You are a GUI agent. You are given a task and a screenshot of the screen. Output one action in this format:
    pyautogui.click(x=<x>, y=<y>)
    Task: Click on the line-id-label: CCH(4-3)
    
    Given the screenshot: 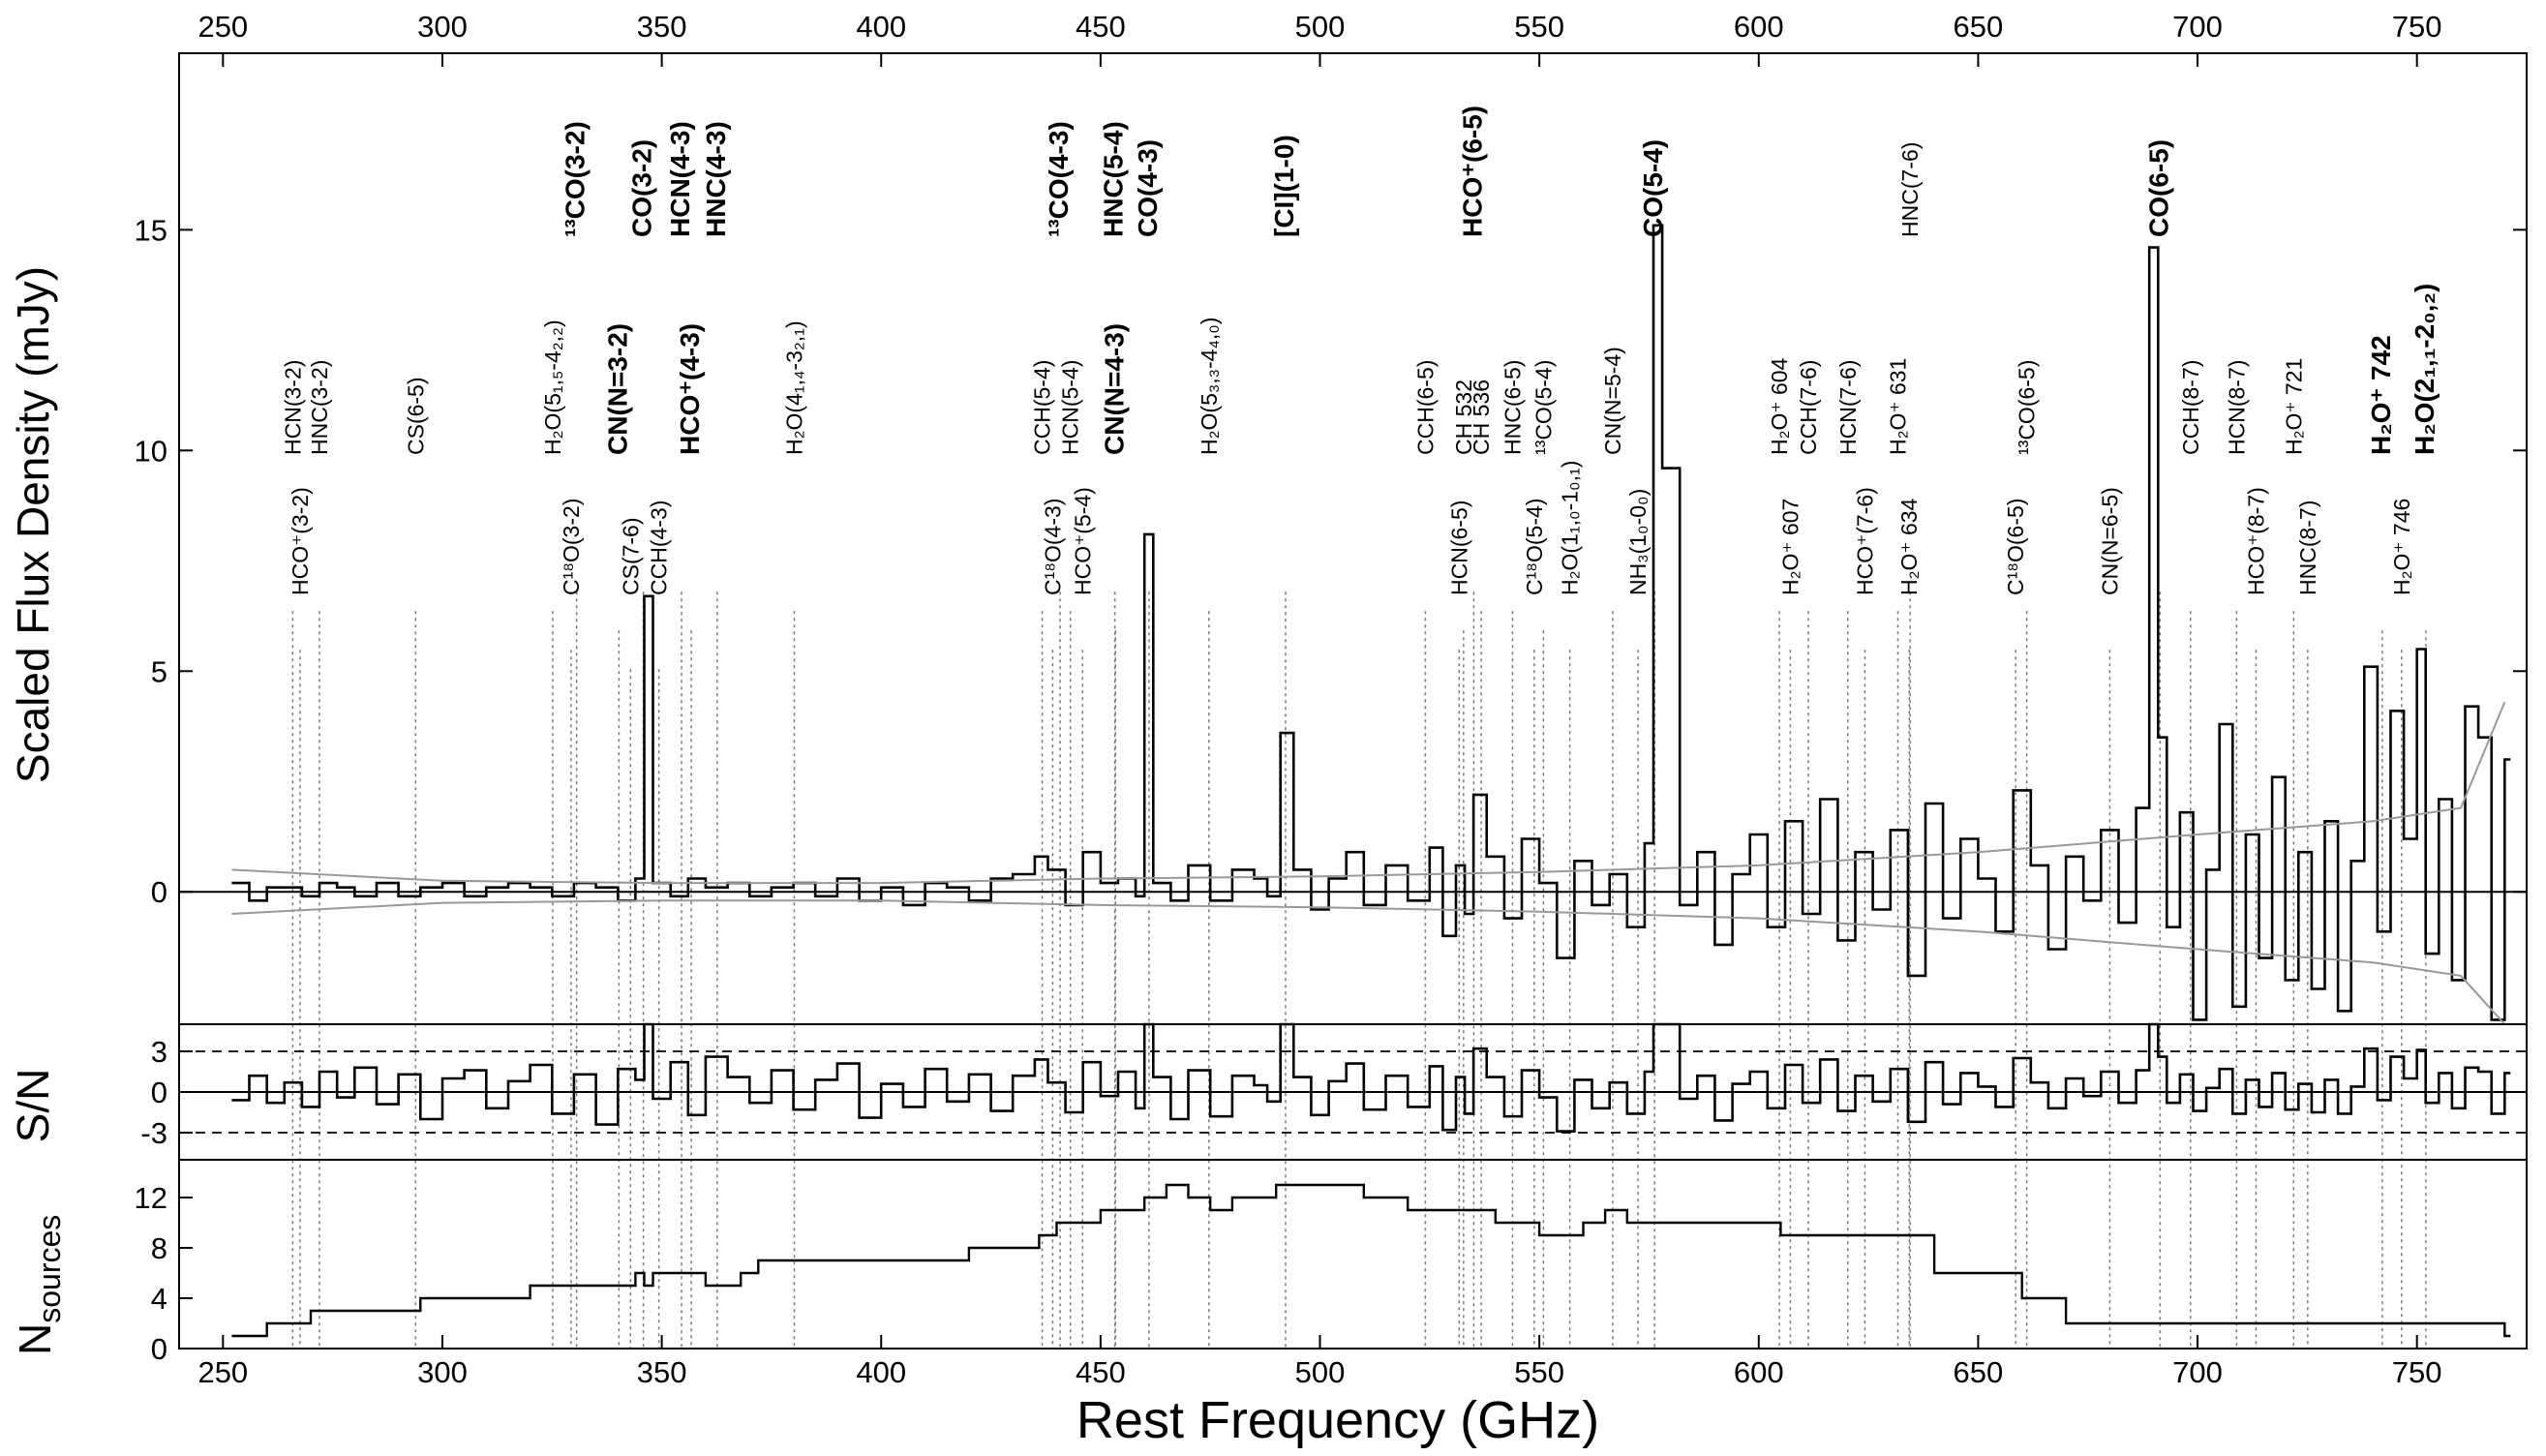 What is the action you would take?
    pyautogui.click(x=659, y=548)
    